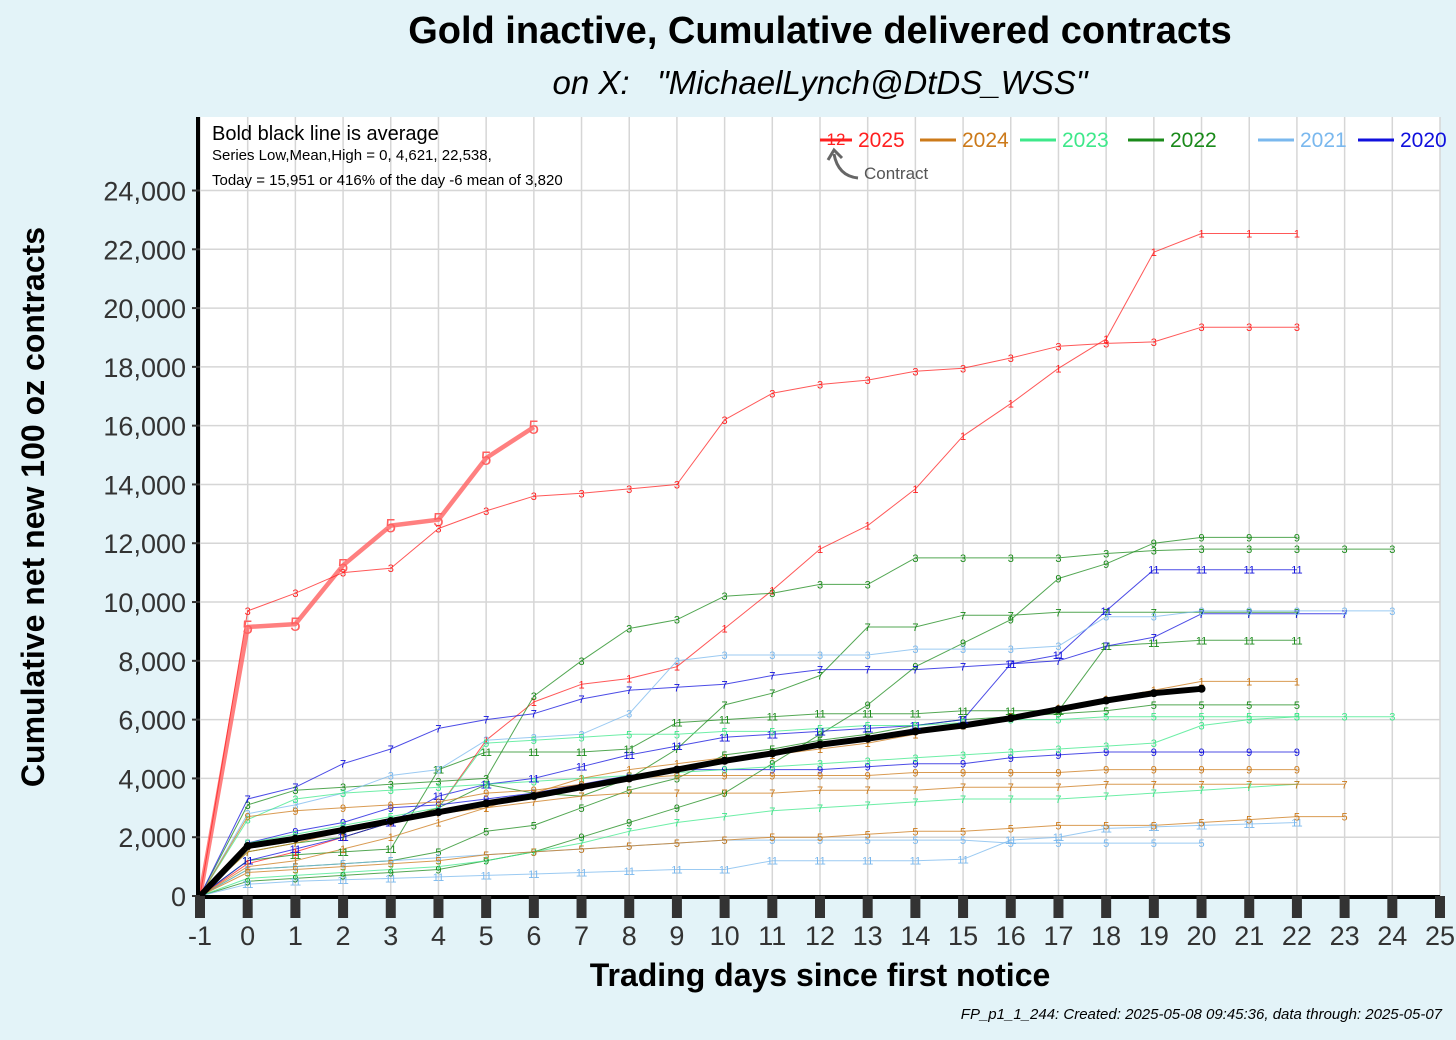 This screenshot has height=1040, width=1456. Describe the element at coordinates (772, 765) in the screenshot. I see `series-4-point-label-12: 9` at that location.